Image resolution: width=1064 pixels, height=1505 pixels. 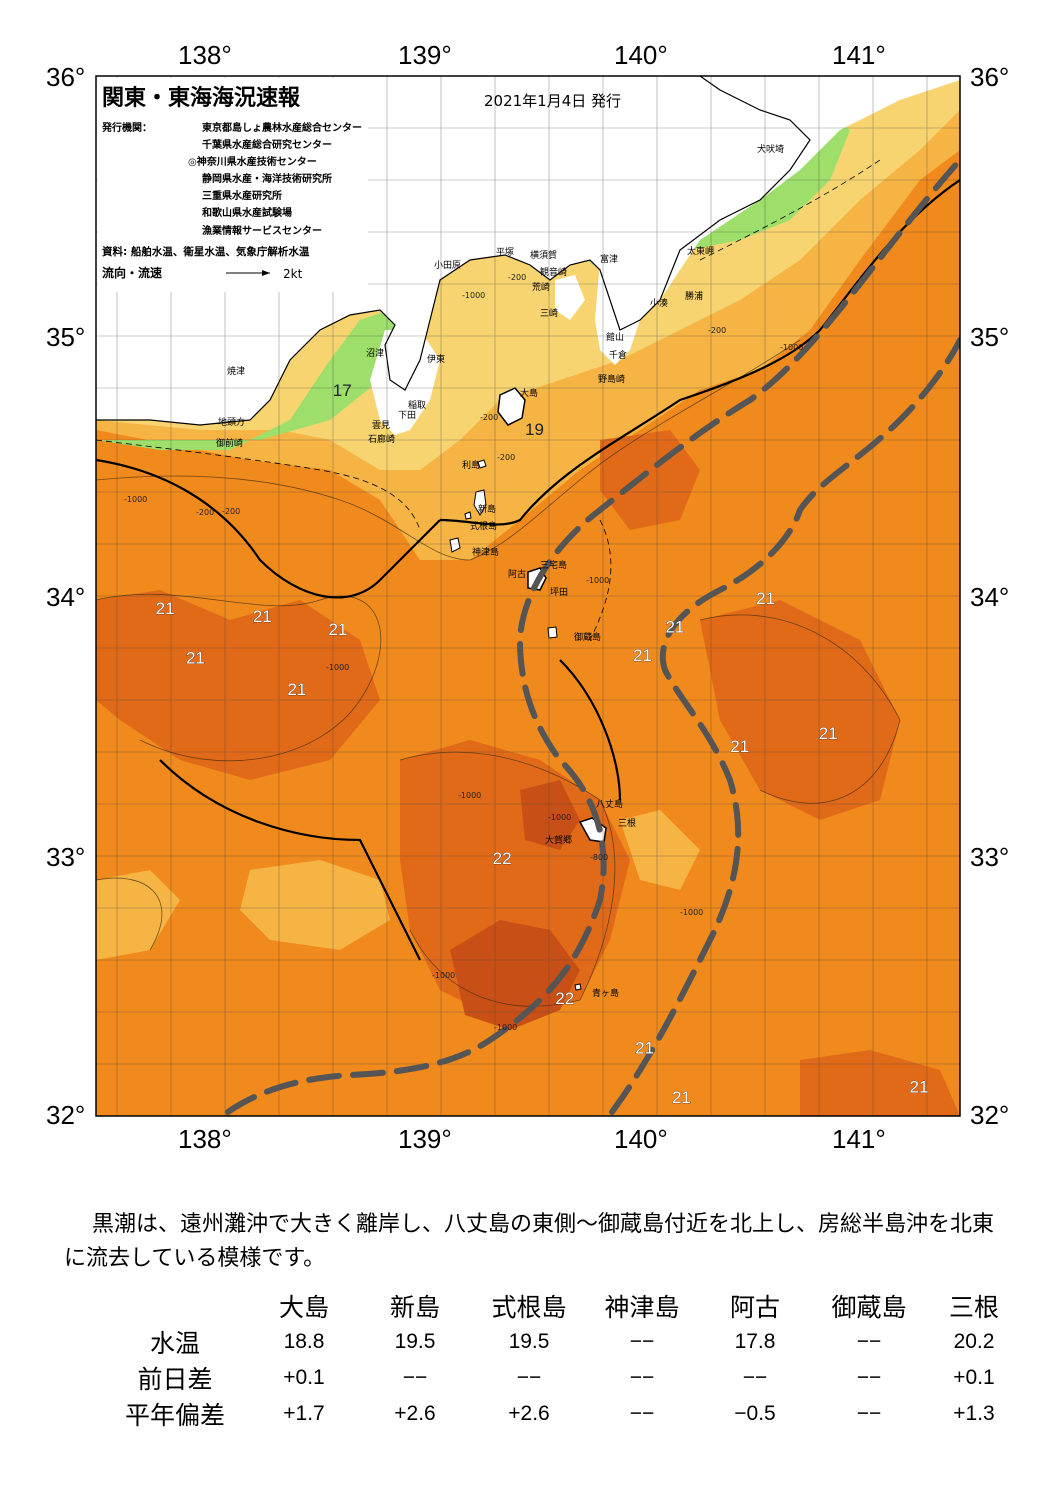 I want to click on legend-box, so click(x=233, y=185).